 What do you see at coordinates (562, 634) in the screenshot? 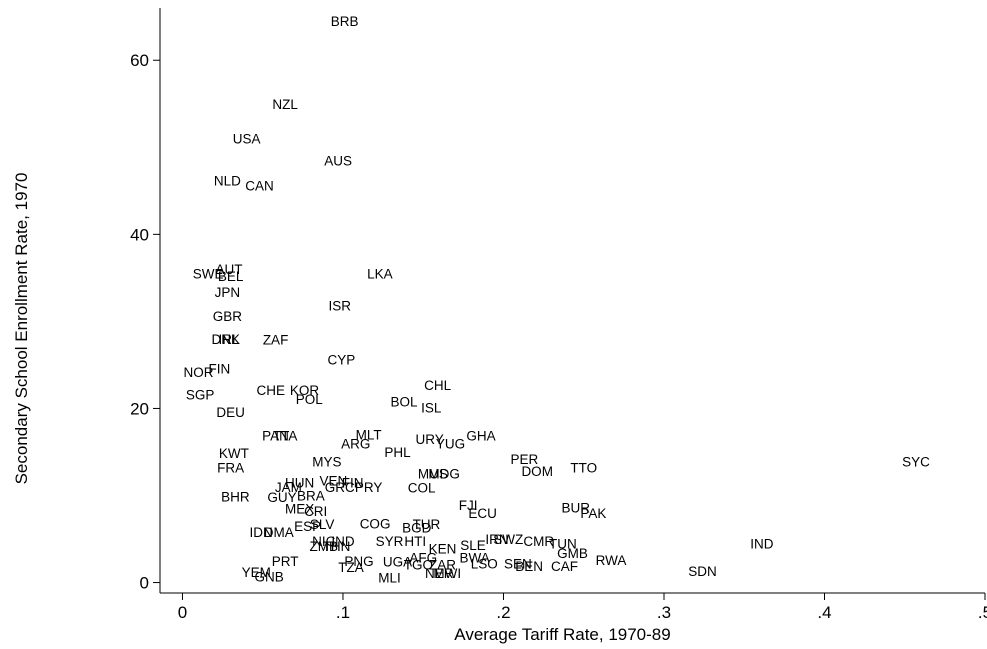
I see `x-axis-title: Average Tariff Rate, 1970-89` at bounding box center [562, 634].